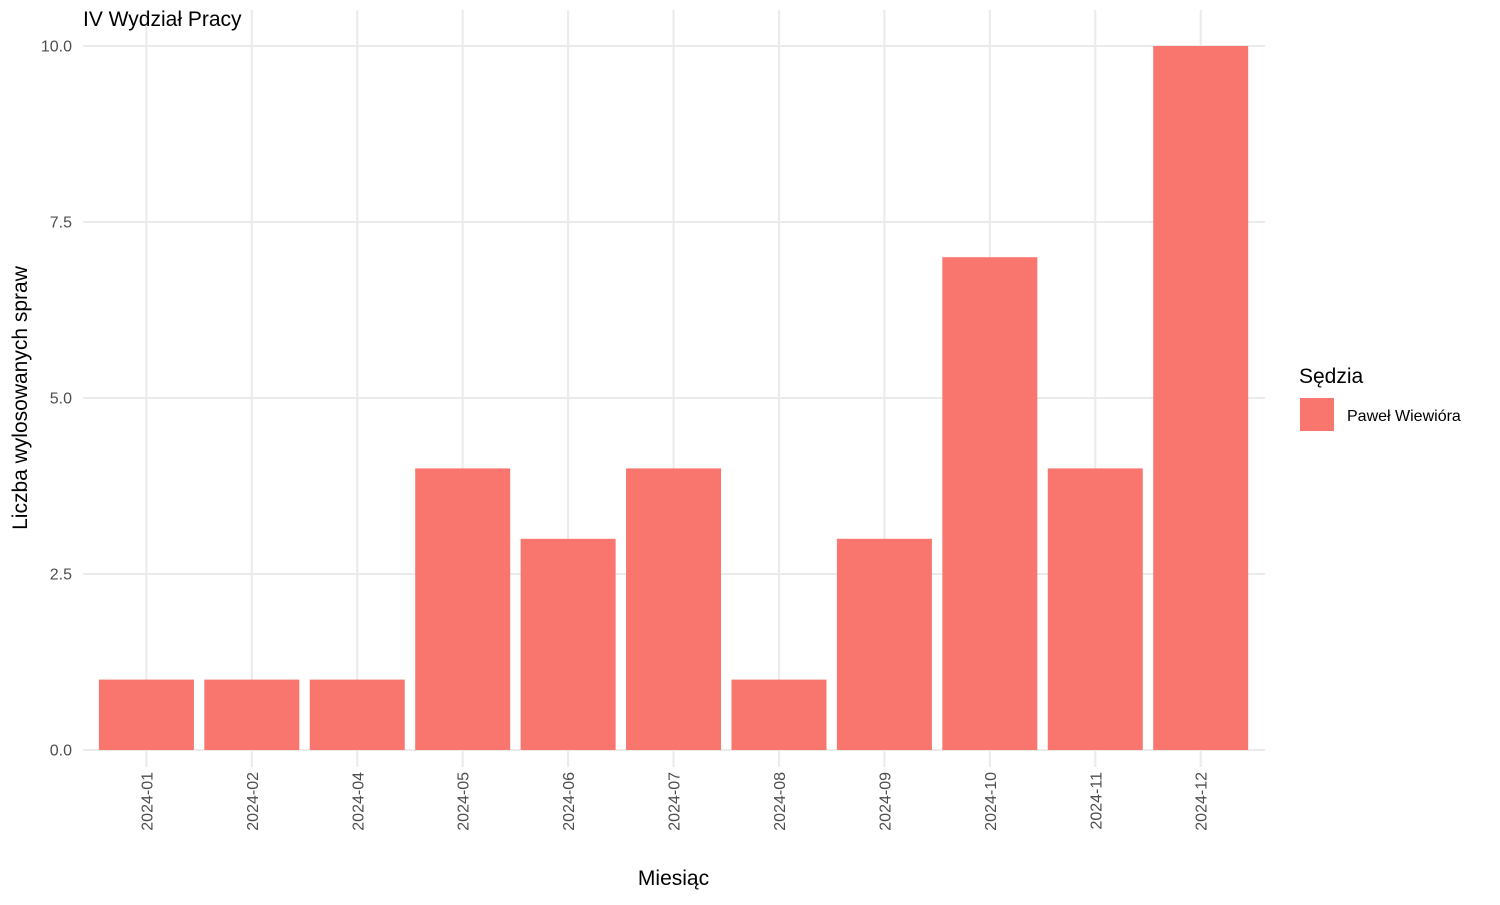 The image size is (1500, 905). What do you see at coordinates (162, 19) in the screenshot?
I see `chart-title: IV Wydział Pracy` at bounding box center [162, 19].